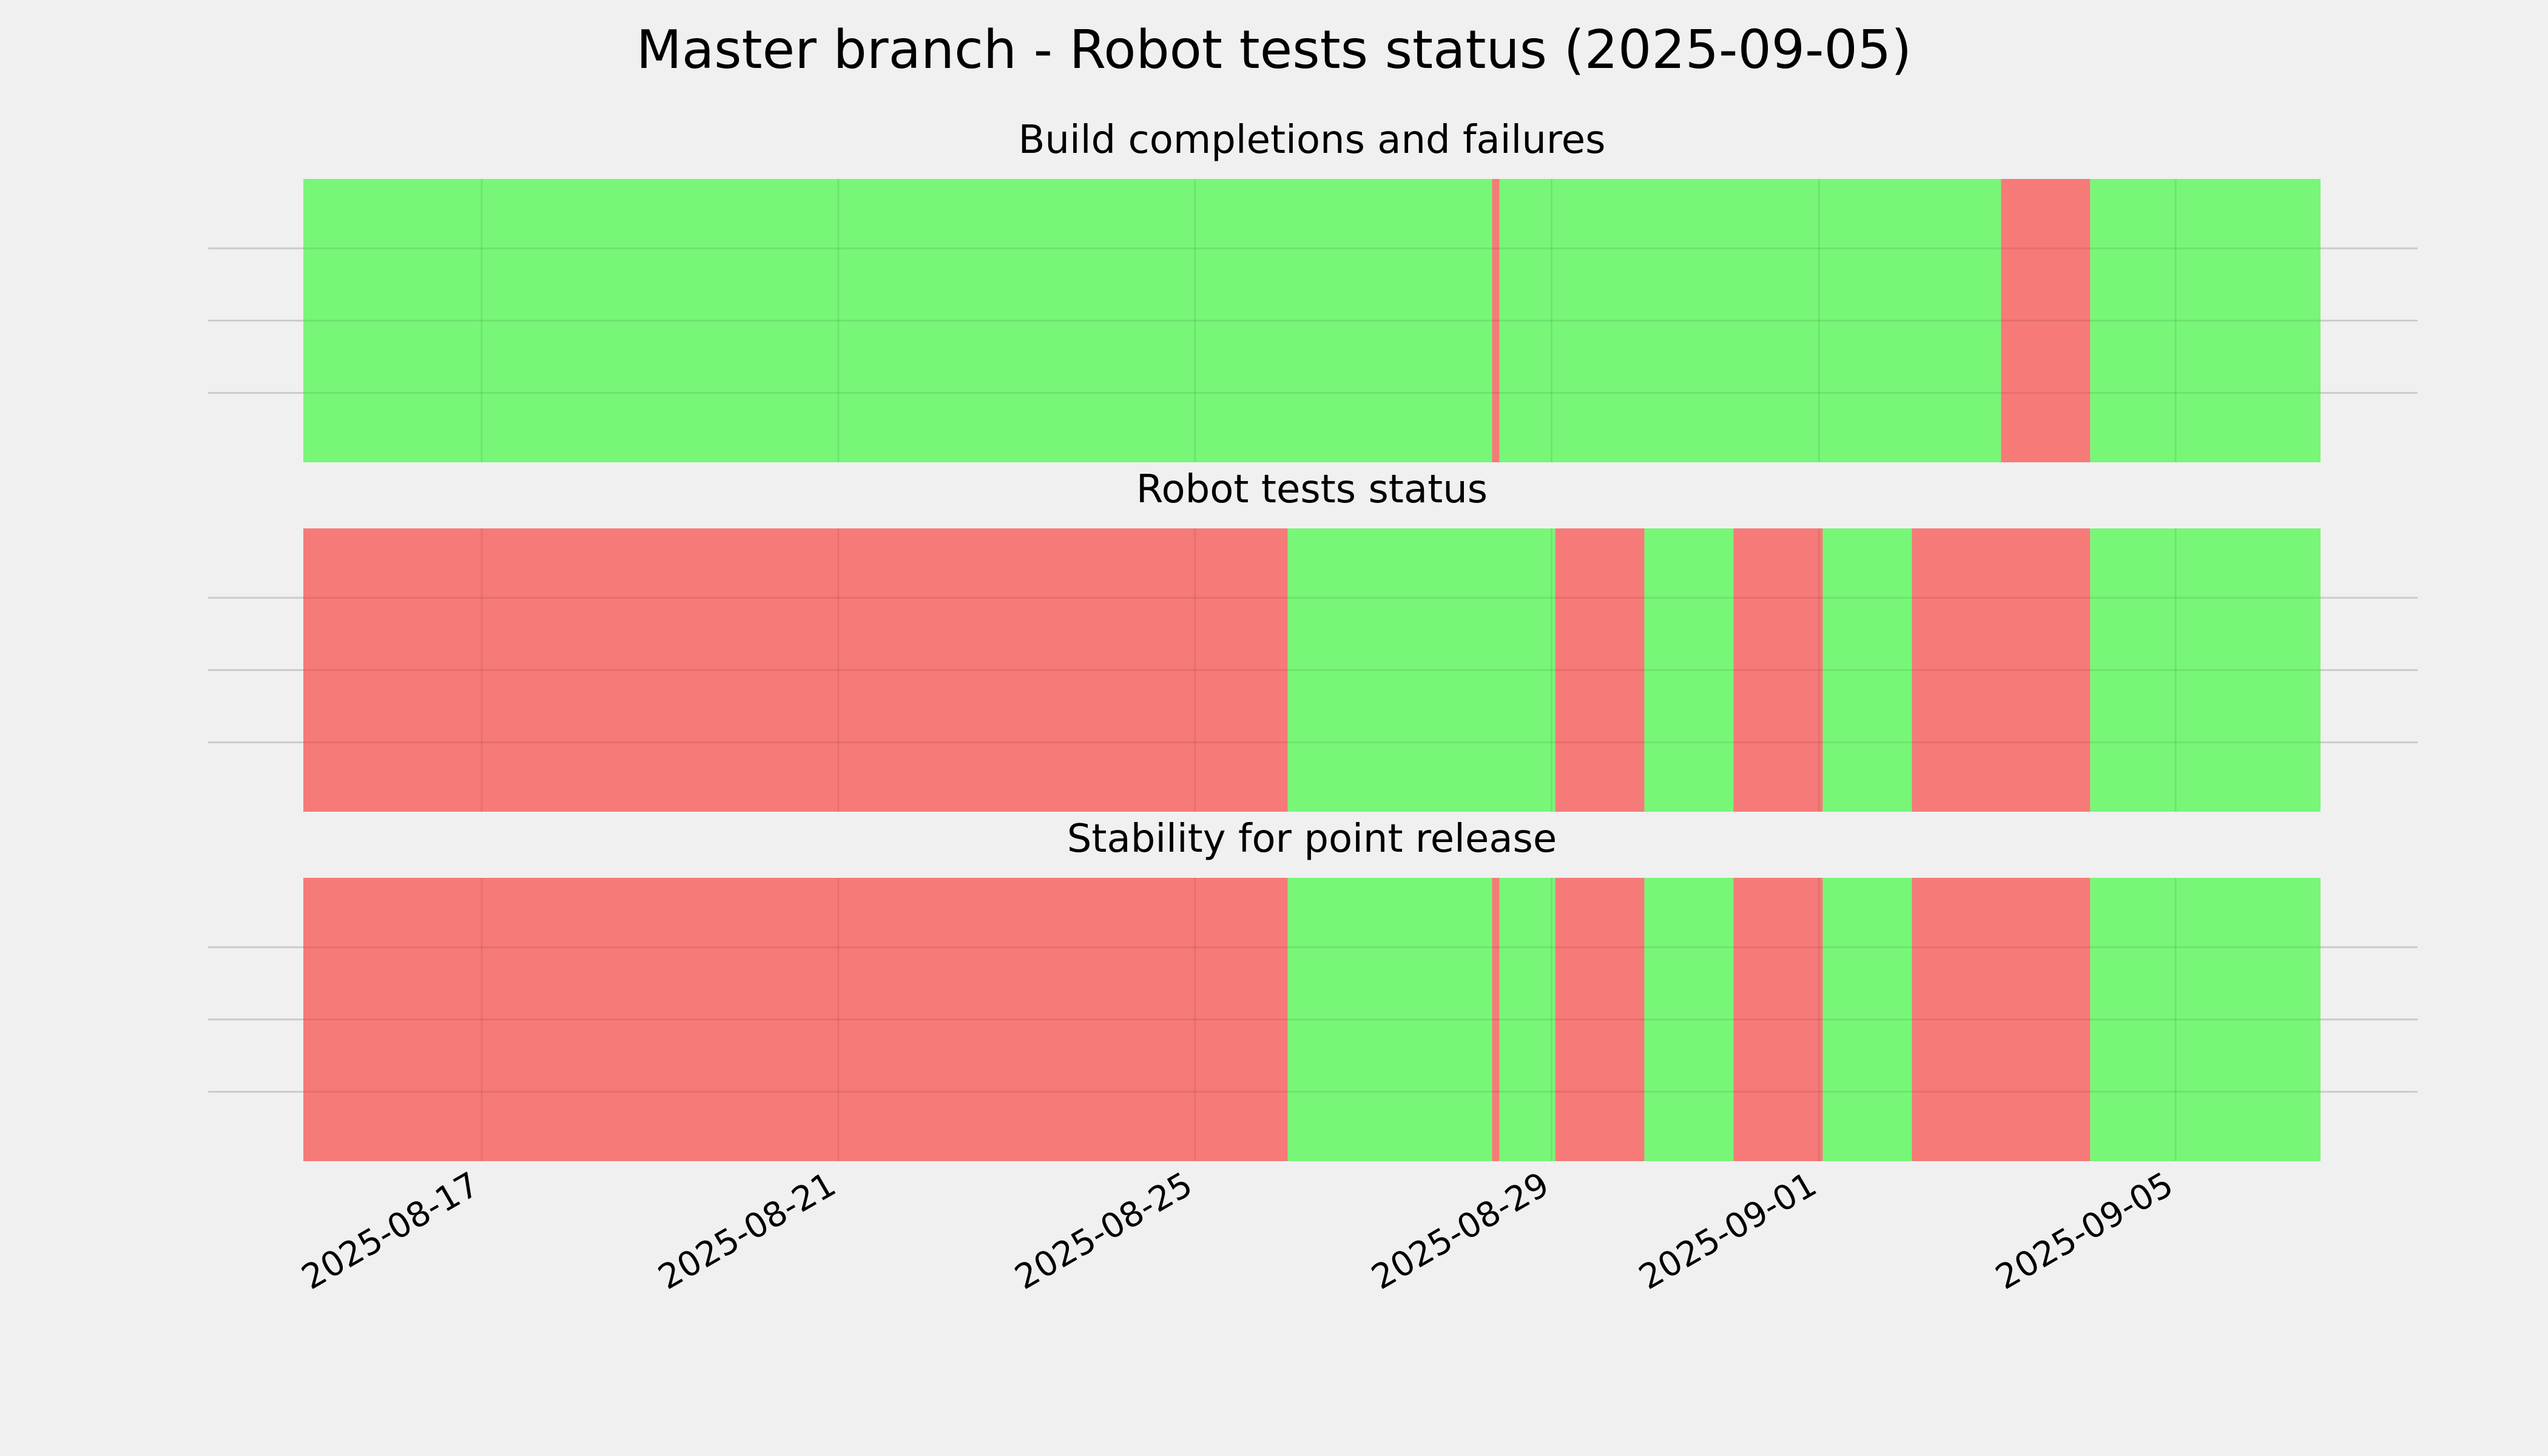 The width and height of the screenshot is (2548, 1456). I want to click on panel-title: Stability for point release, so click(1312, 839).